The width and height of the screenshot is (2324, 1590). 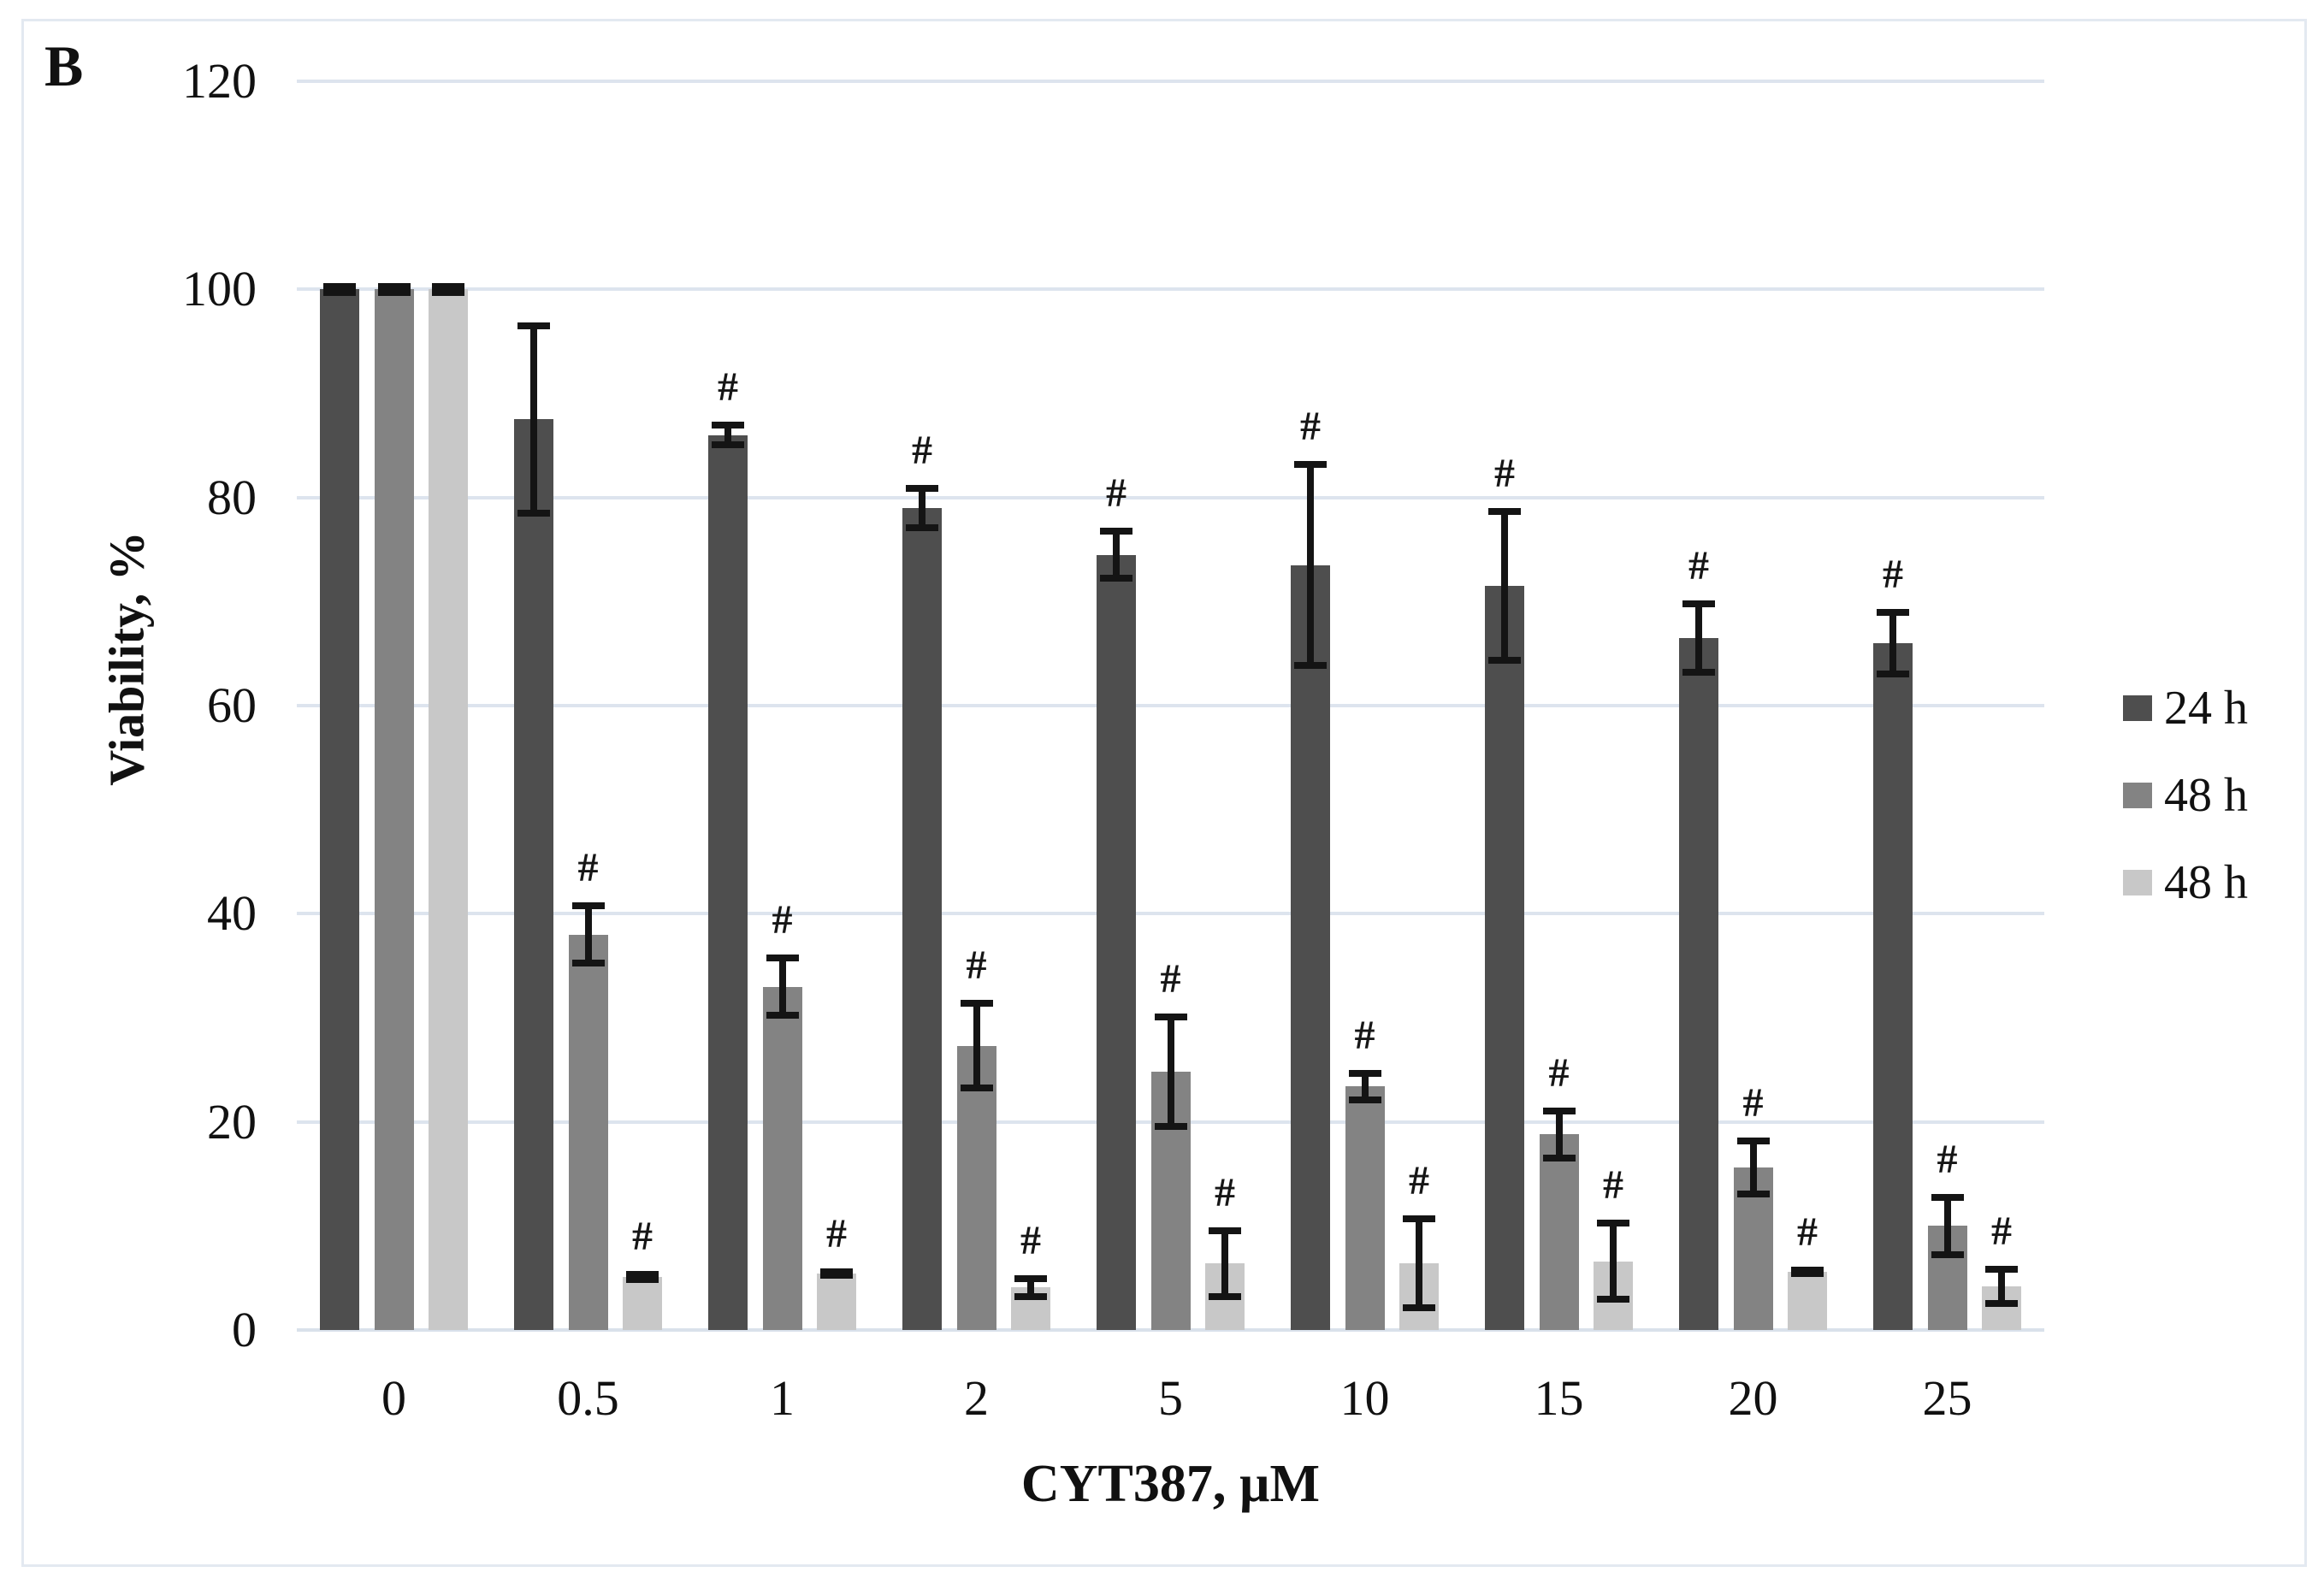 I want to click on error-cap-bottom-series2-x20, so click(x=1753, y=1195).